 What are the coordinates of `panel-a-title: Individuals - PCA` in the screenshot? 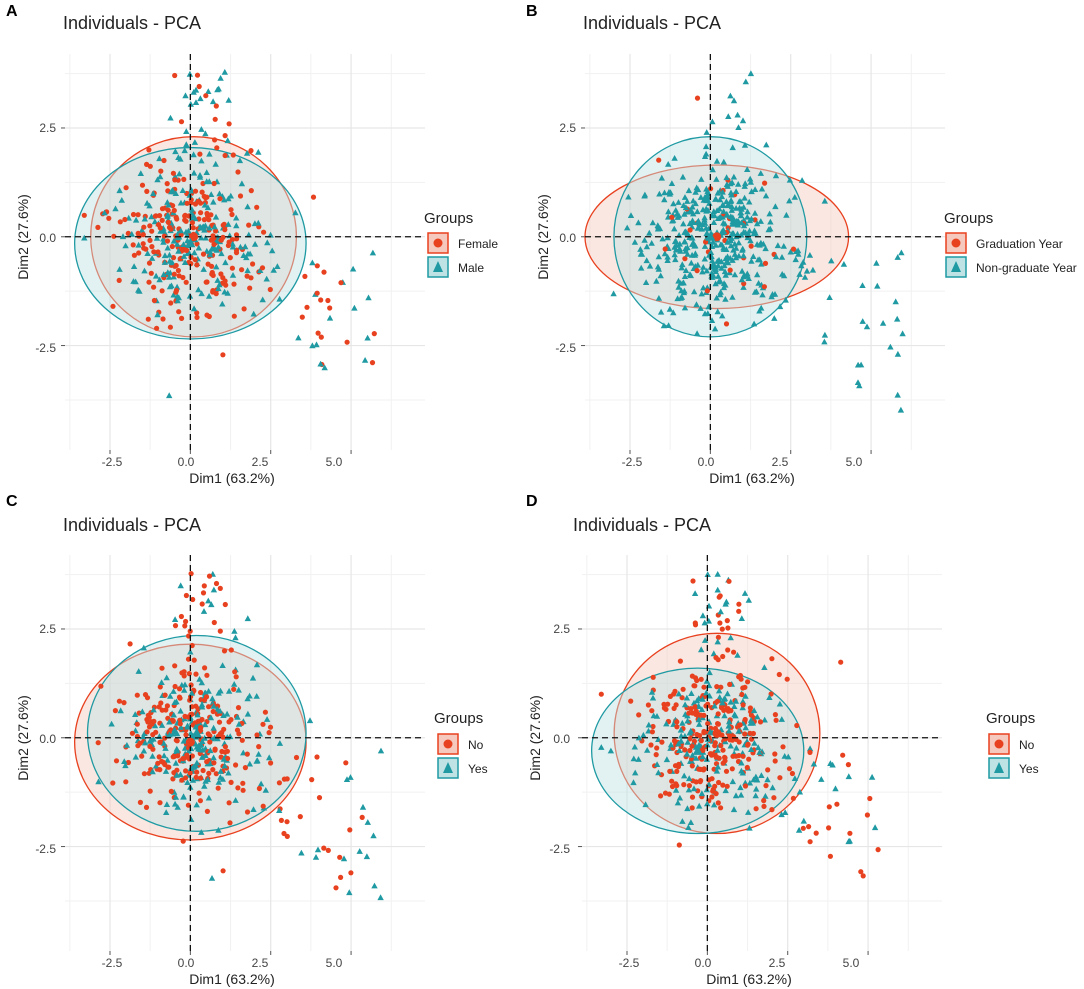 It's located at (132, 23).